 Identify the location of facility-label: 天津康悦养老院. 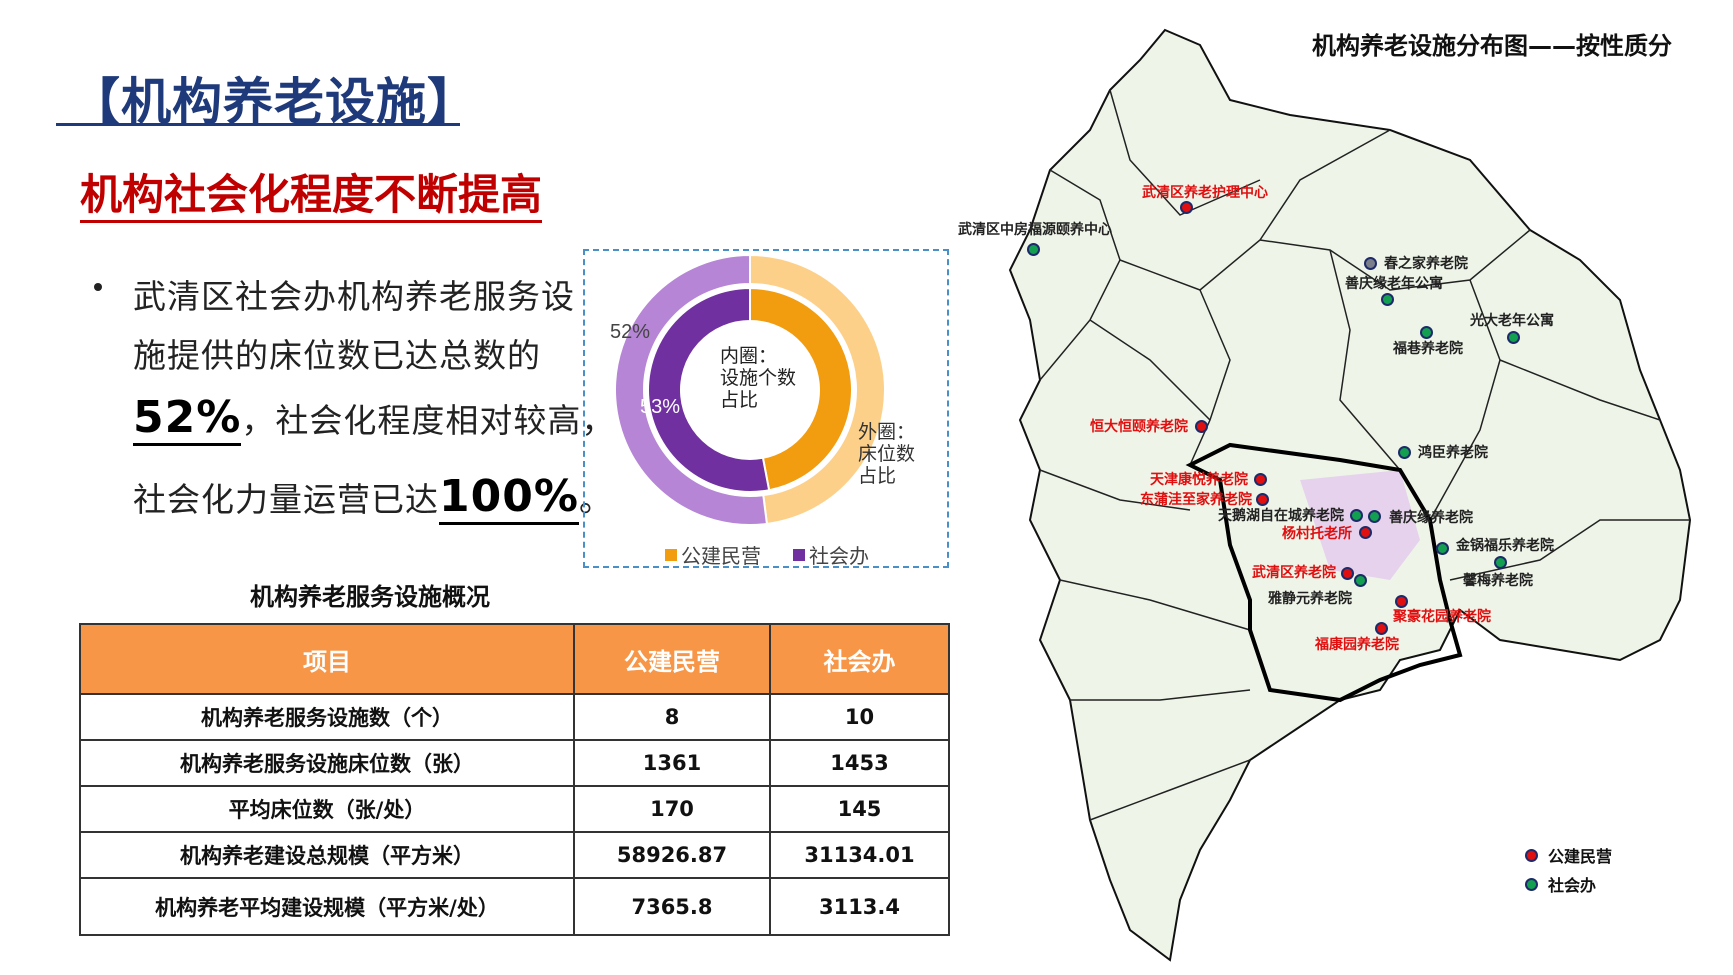
(1199, 480).